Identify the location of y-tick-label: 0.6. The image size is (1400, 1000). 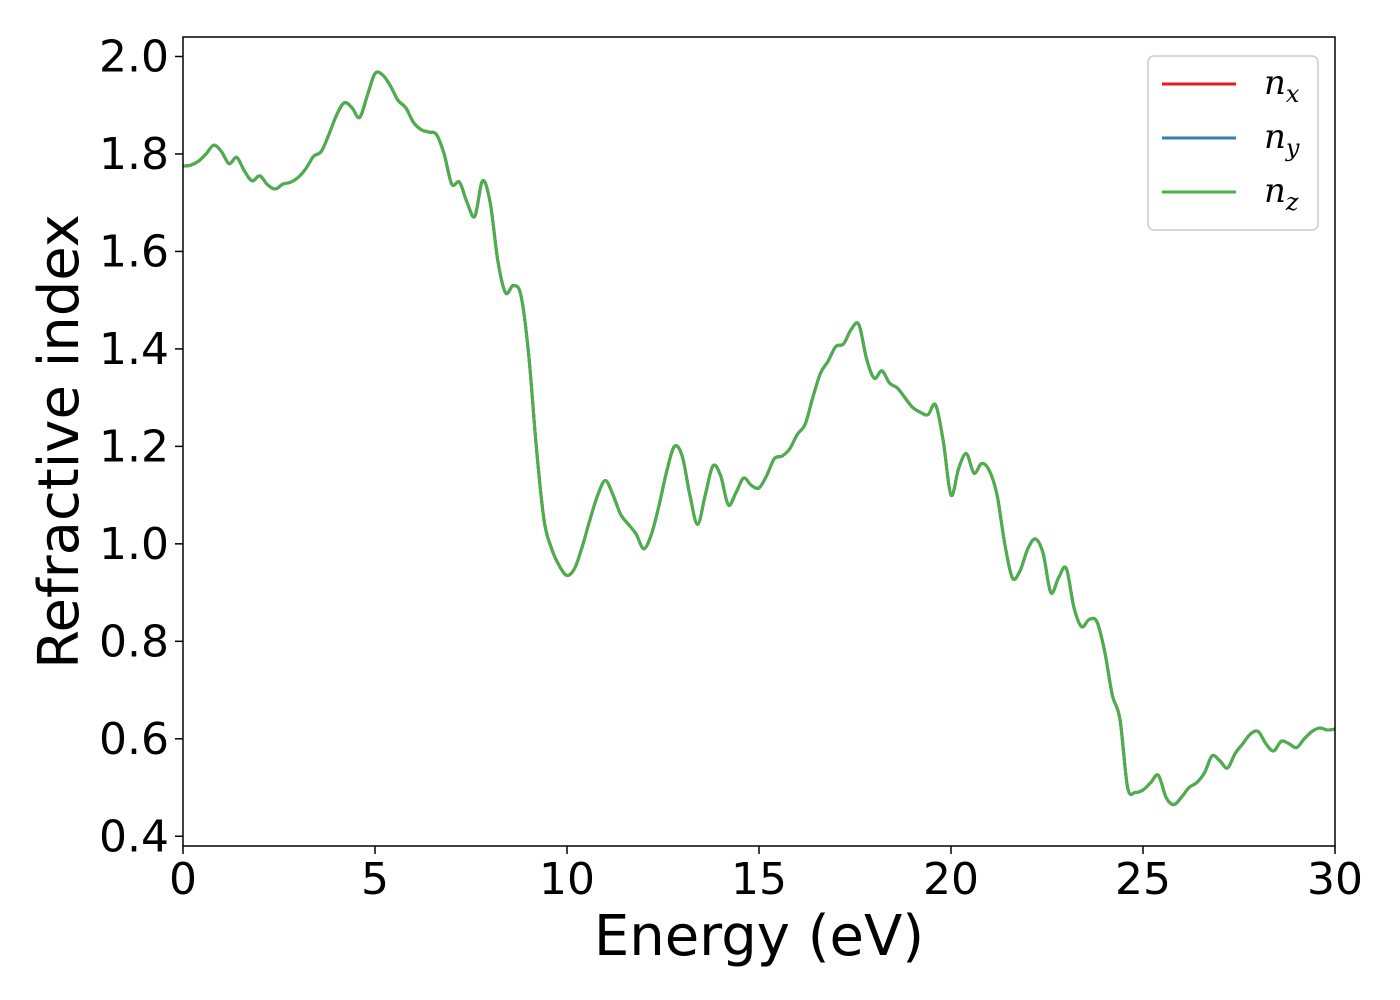
(134, 739).